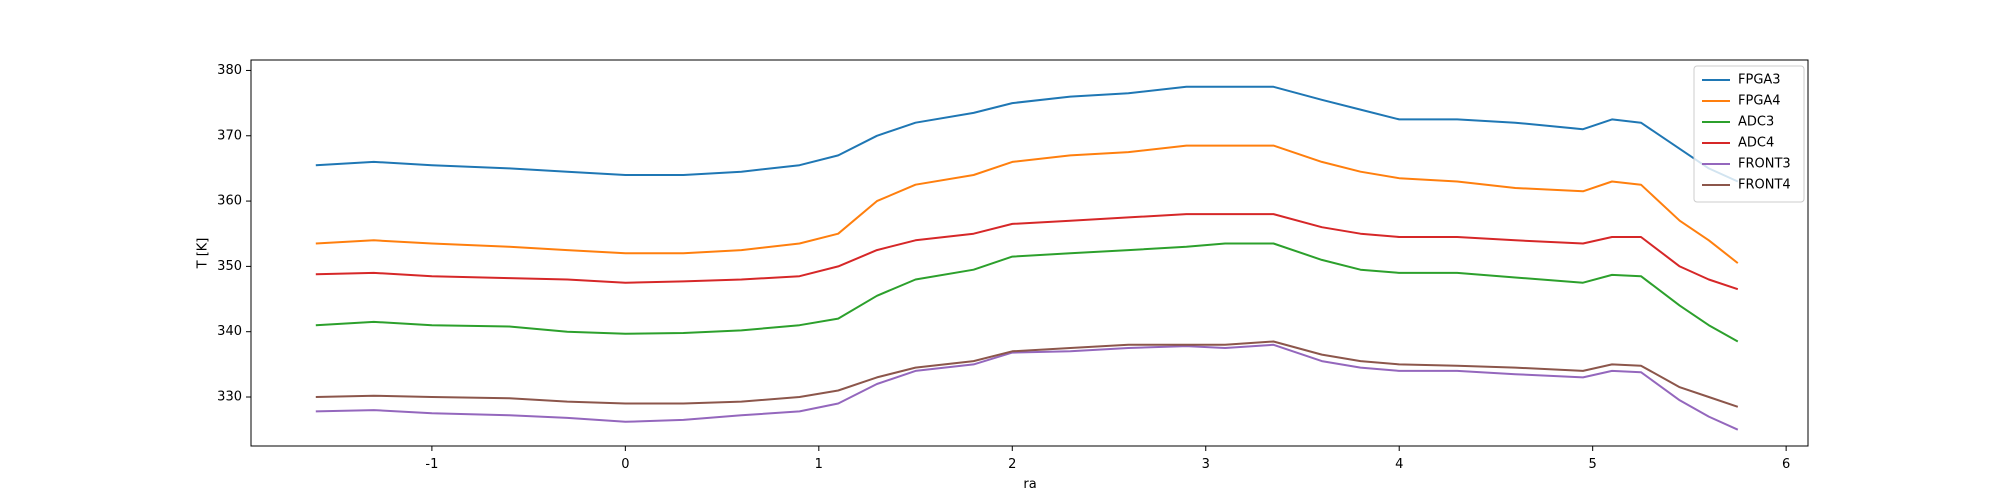 The height and width of the screenshot is (504, 2000). Describe the element at coordinates (203, 254) in the screenshot. I see `y-axis-label: T [K]` at that location.